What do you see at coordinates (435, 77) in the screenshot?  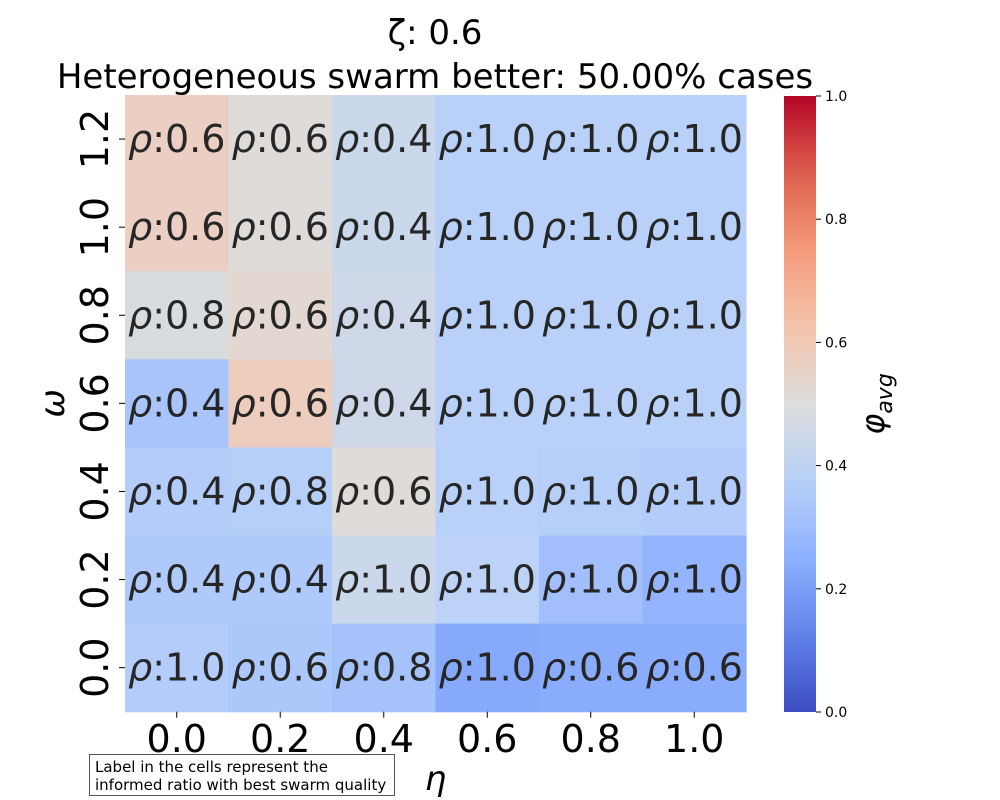 I see `chart-title-summary: Heterogeneous swarm better: 50.00% cases` at bounding box center [435, 77].